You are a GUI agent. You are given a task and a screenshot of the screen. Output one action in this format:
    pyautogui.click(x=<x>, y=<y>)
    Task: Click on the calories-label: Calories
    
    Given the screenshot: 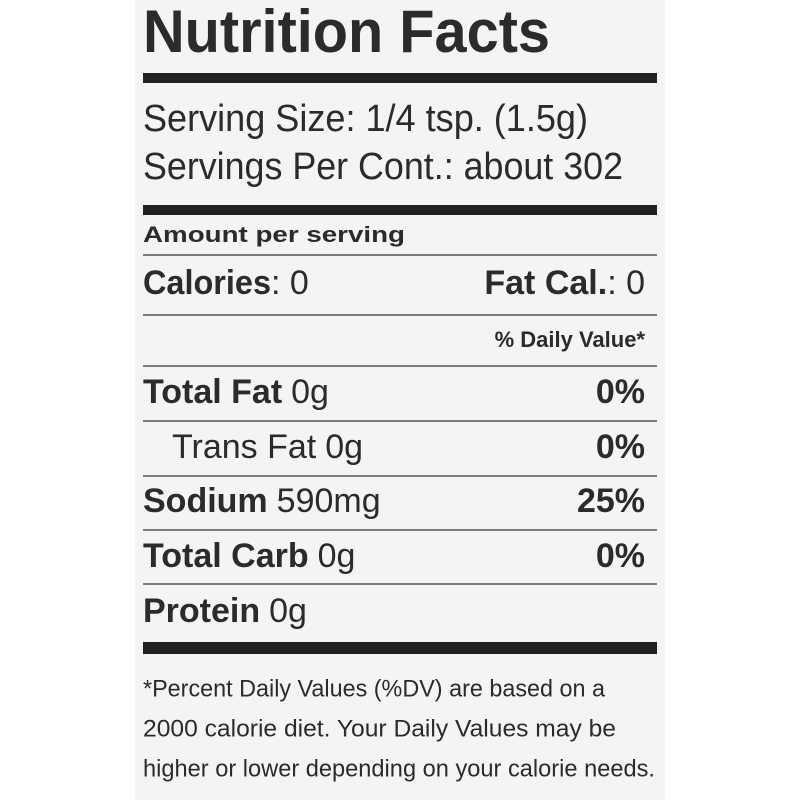 What is the action you would take?
    pyautogui.click(x=207, y=283)
    